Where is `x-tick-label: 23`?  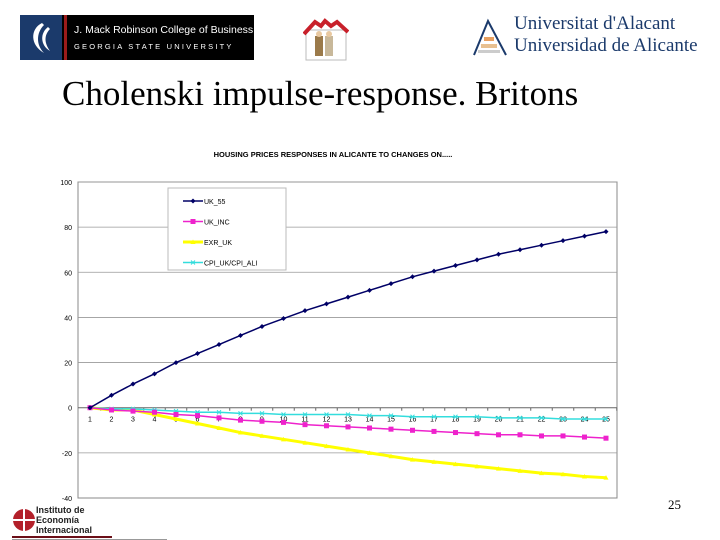 x-tick-label: 23 is located at coordinates (563, 420).